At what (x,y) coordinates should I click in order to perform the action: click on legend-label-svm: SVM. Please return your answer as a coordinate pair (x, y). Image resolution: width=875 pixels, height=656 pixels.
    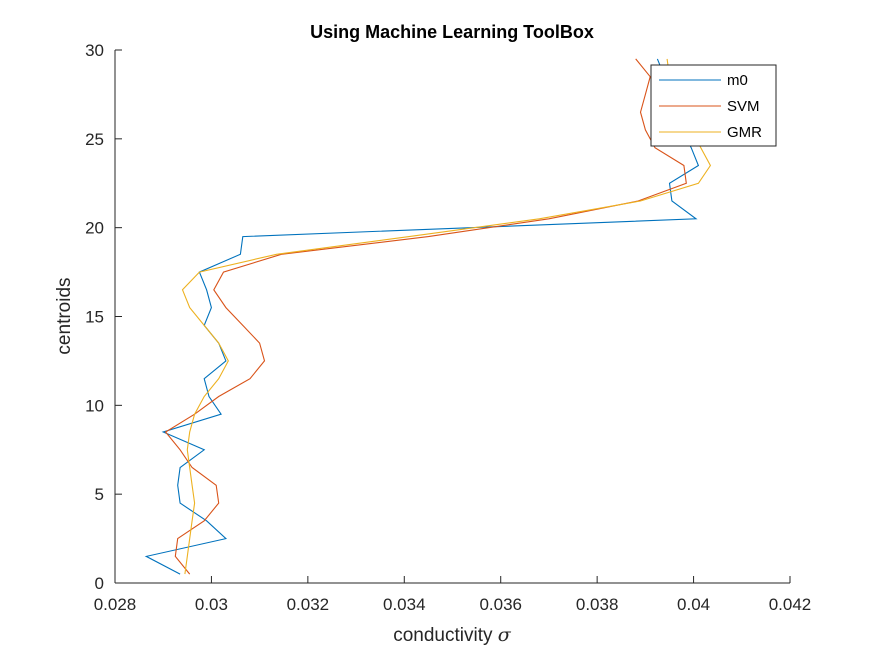
    Looking at the image, I should click on (743, 106).